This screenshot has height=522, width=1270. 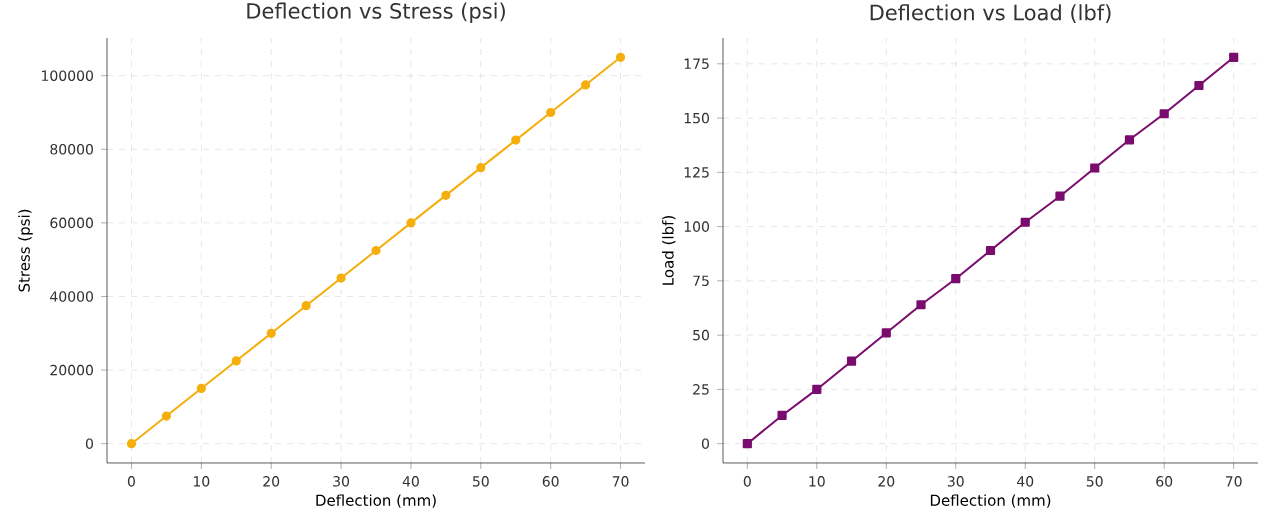 What do you see at coordinates (696, 118) in the screenshot?
I see `y-tick-label: 150` at bounding box center [696, 118].